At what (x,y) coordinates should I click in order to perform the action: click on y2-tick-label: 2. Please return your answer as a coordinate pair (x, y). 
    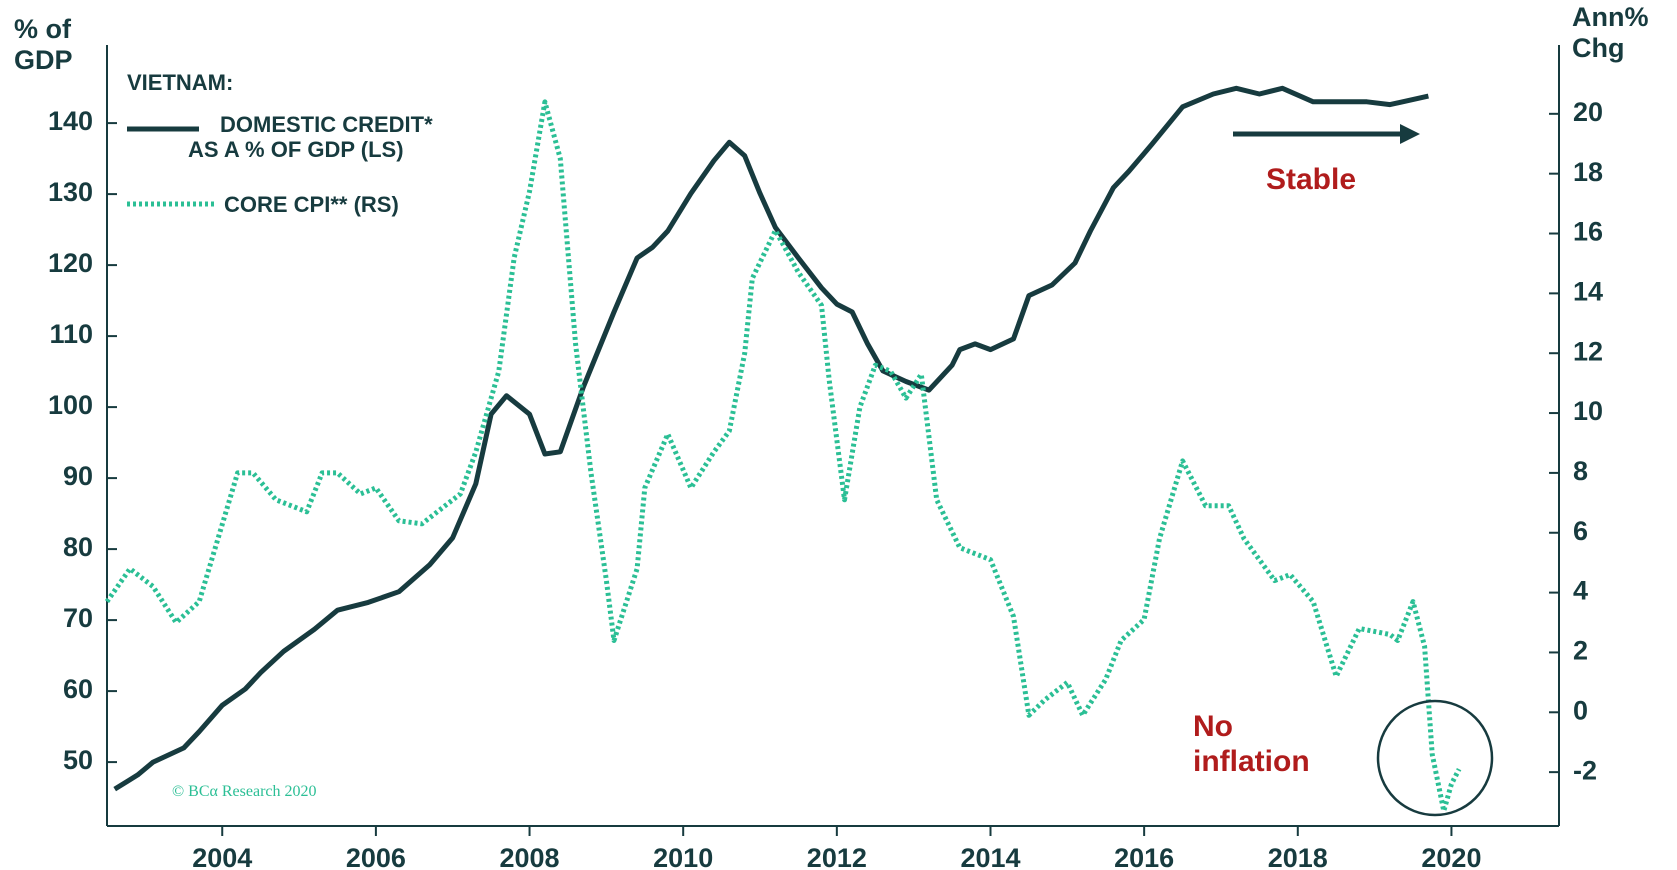
    Looking at the image, I should click on (1580, 651).